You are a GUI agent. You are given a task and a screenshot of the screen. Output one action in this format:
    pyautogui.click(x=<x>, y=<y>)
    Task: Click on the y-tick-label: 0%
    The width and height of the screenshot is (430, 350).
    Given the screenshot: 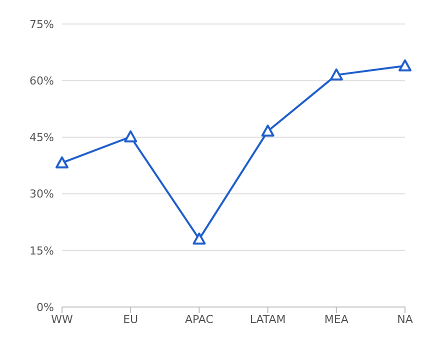 What is the action you would take?
    pyautogui.click(x=45, y=307)
    